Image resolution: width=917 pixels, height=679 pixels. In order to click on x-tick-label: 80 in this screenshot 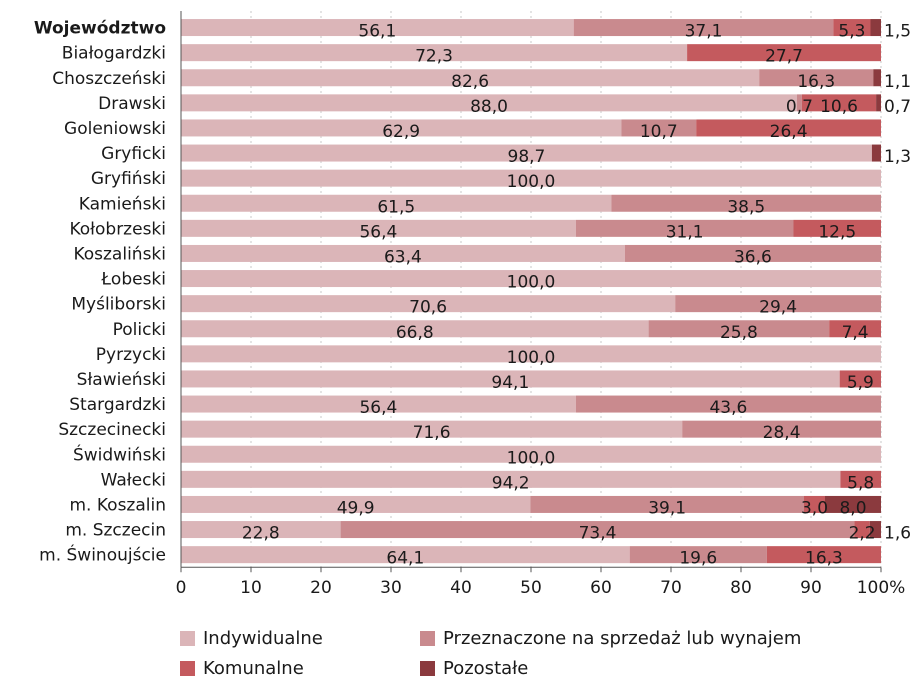, I will do `click(741, 588)`.